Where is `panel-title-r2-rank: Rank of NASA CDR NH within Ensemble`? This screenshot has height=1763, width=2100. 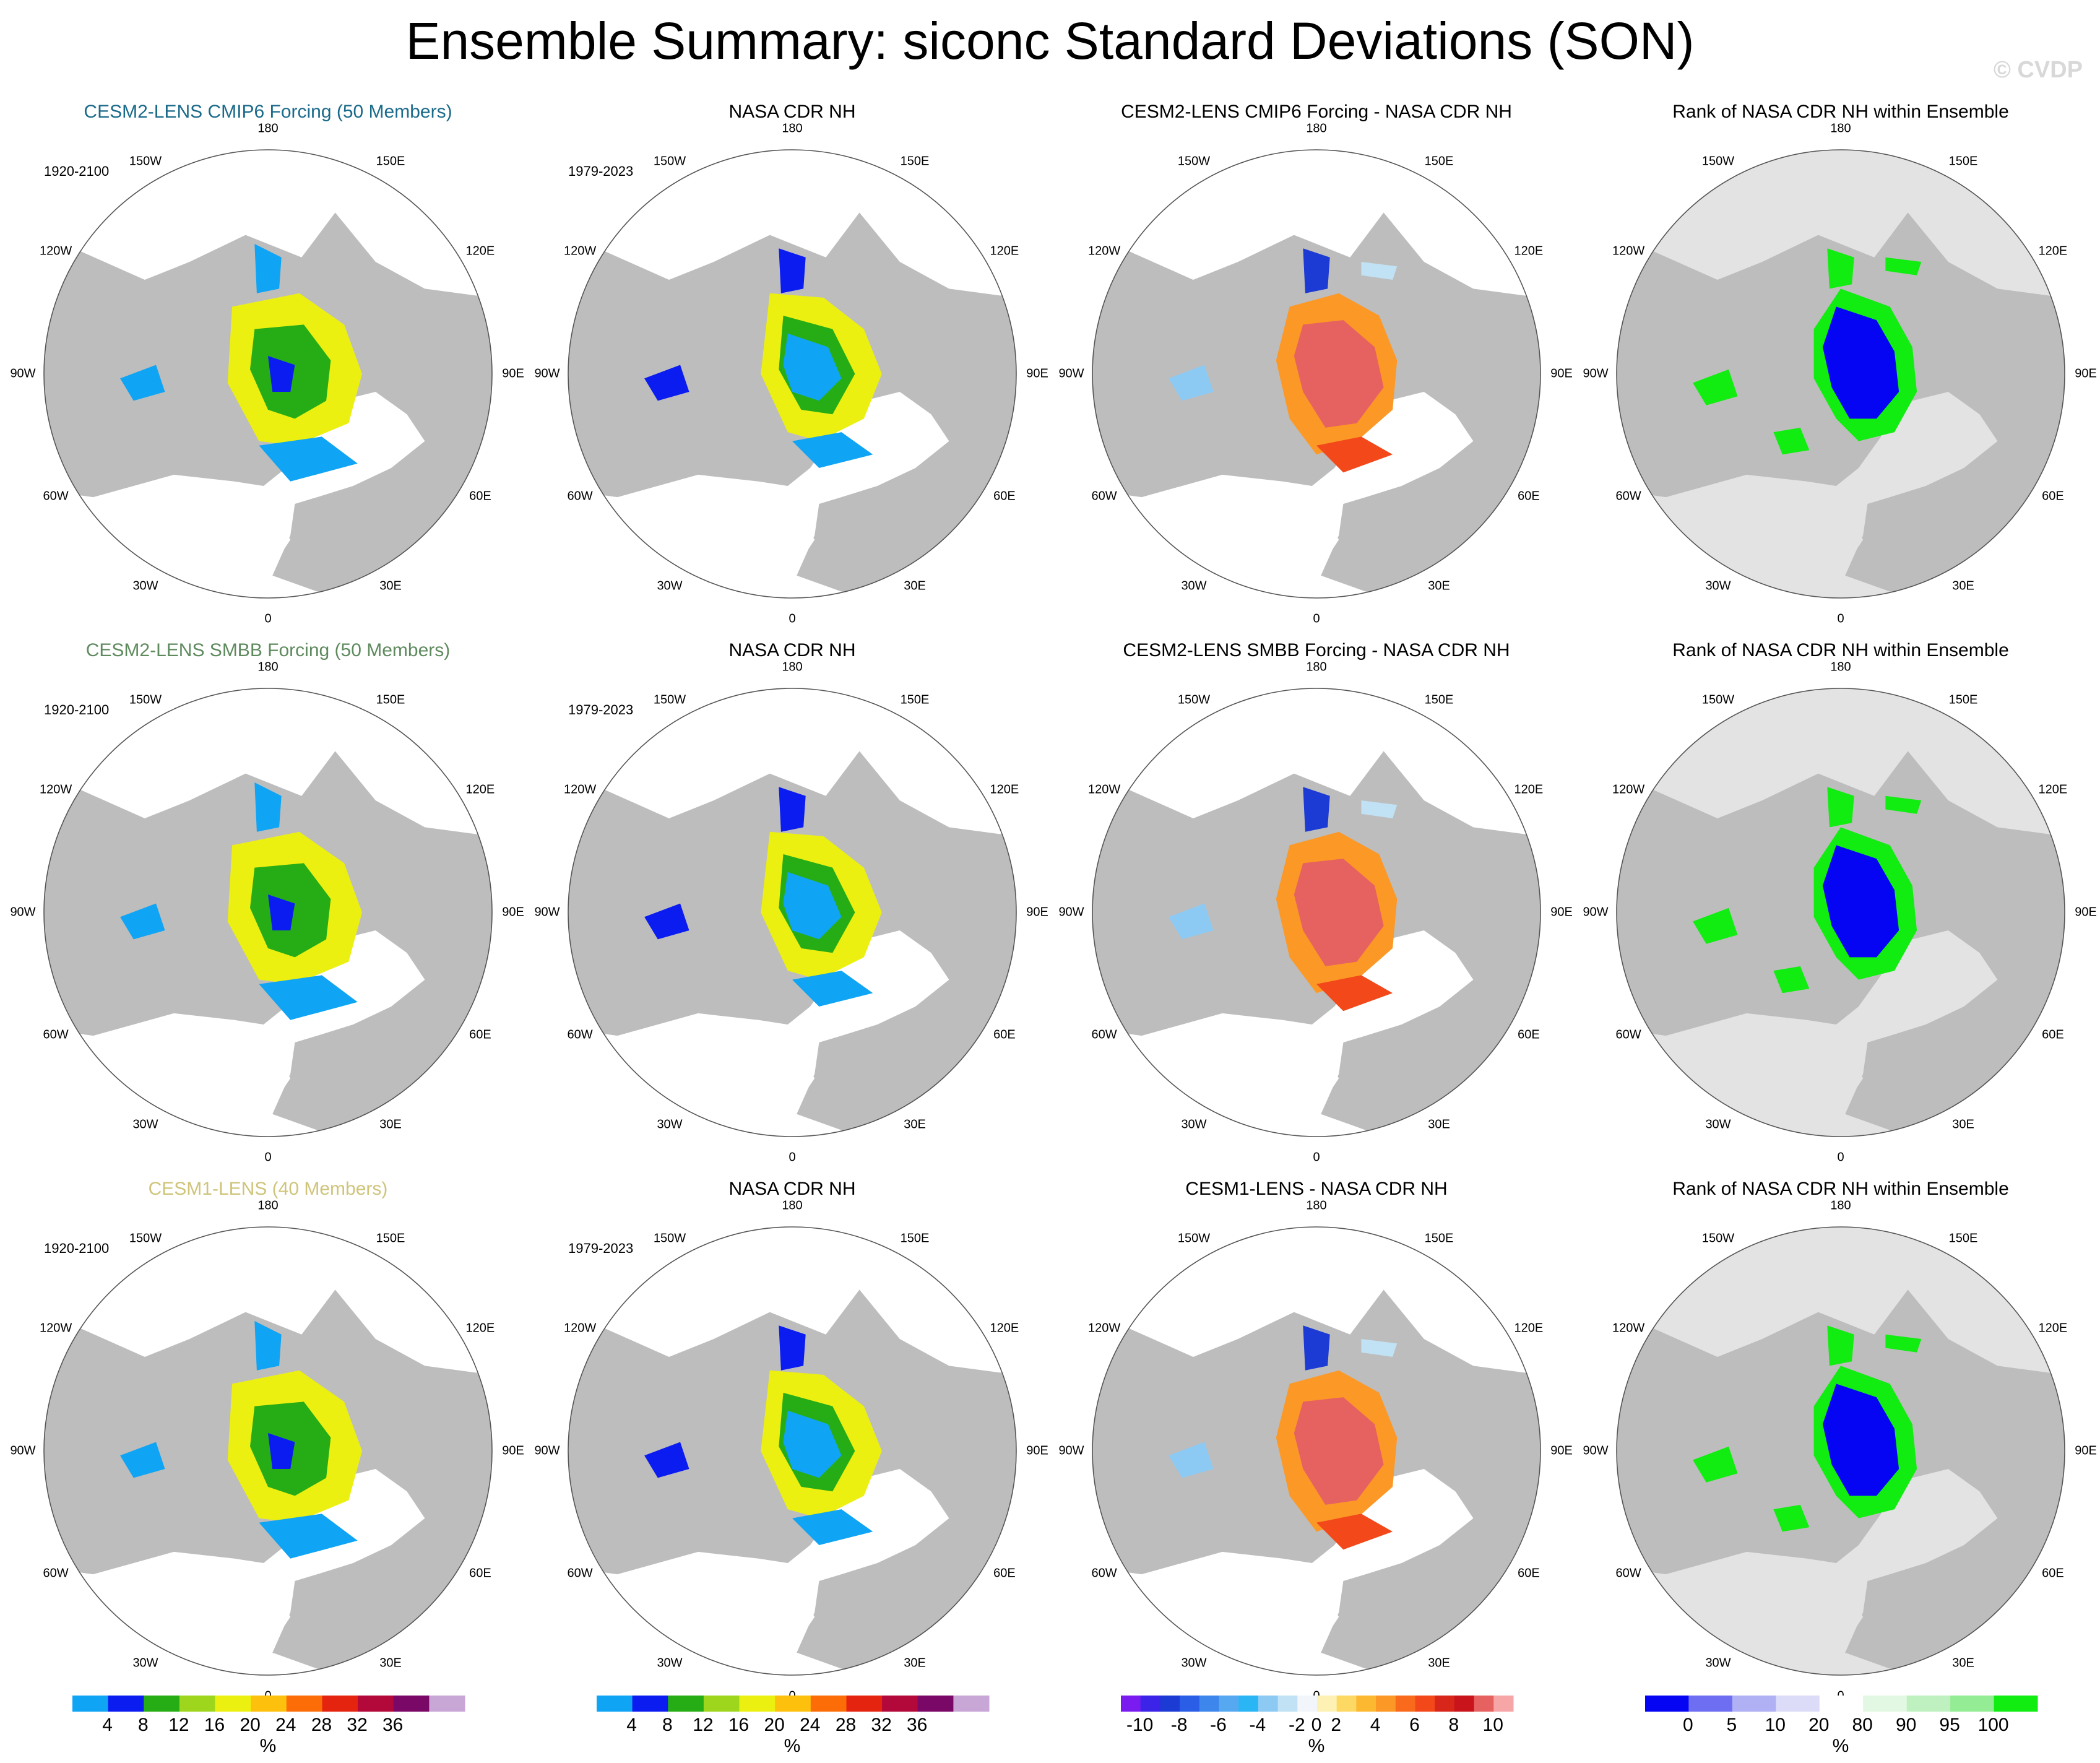 panel-title-r2-rank: Rank of NASA CDR NH within Ensemble is located at coordinates (1840, 650).